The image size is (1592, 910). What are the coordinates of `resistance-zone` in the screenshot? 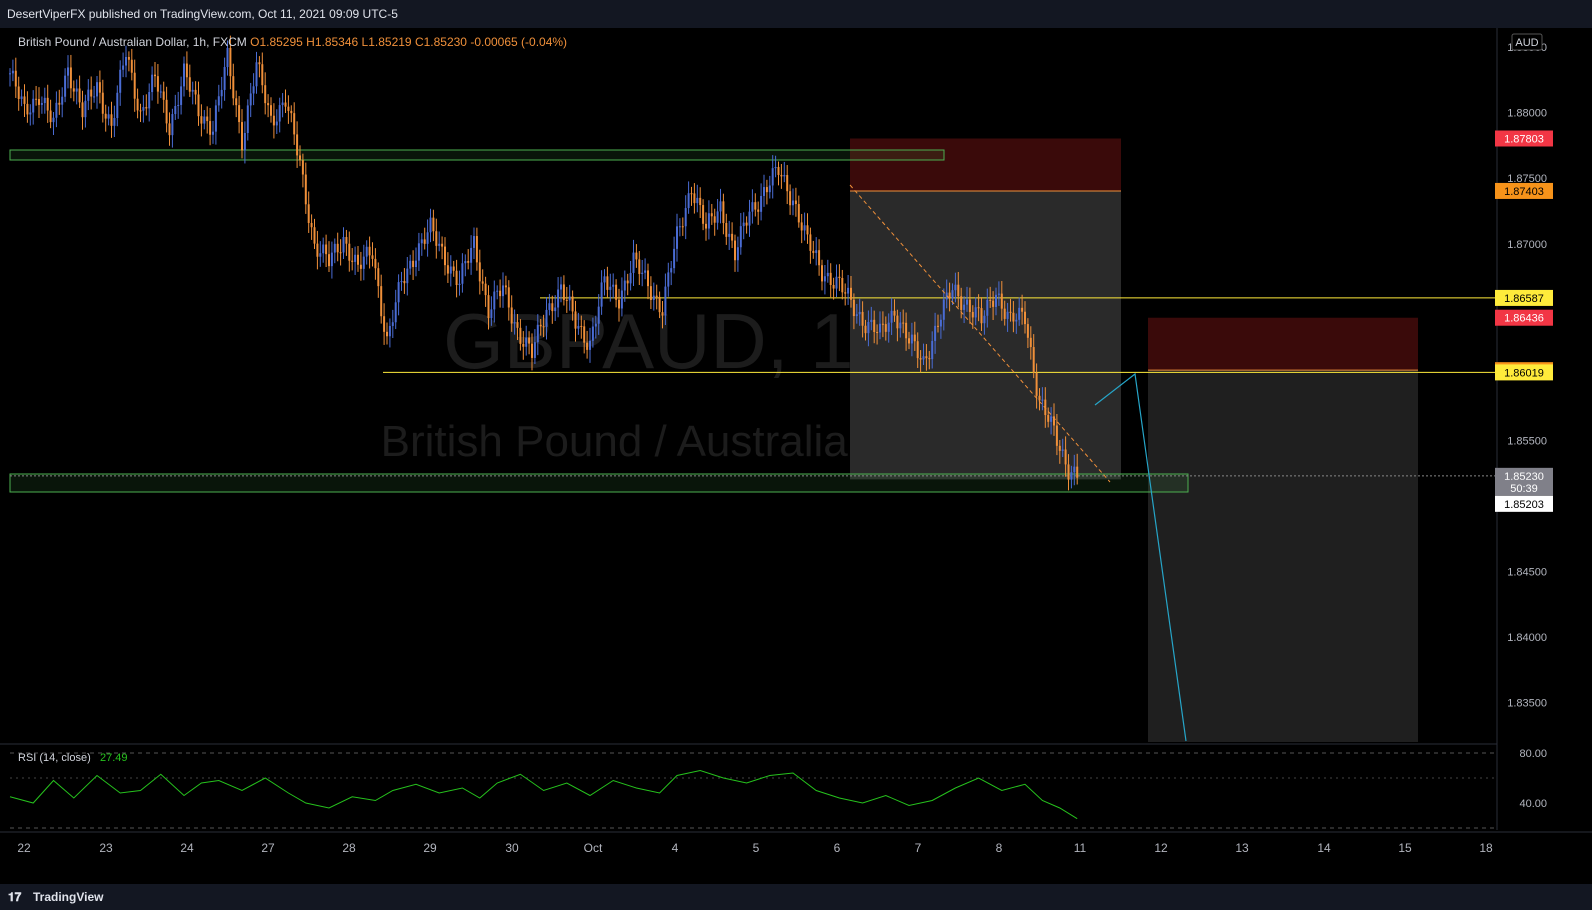 It's located at (477, 155).